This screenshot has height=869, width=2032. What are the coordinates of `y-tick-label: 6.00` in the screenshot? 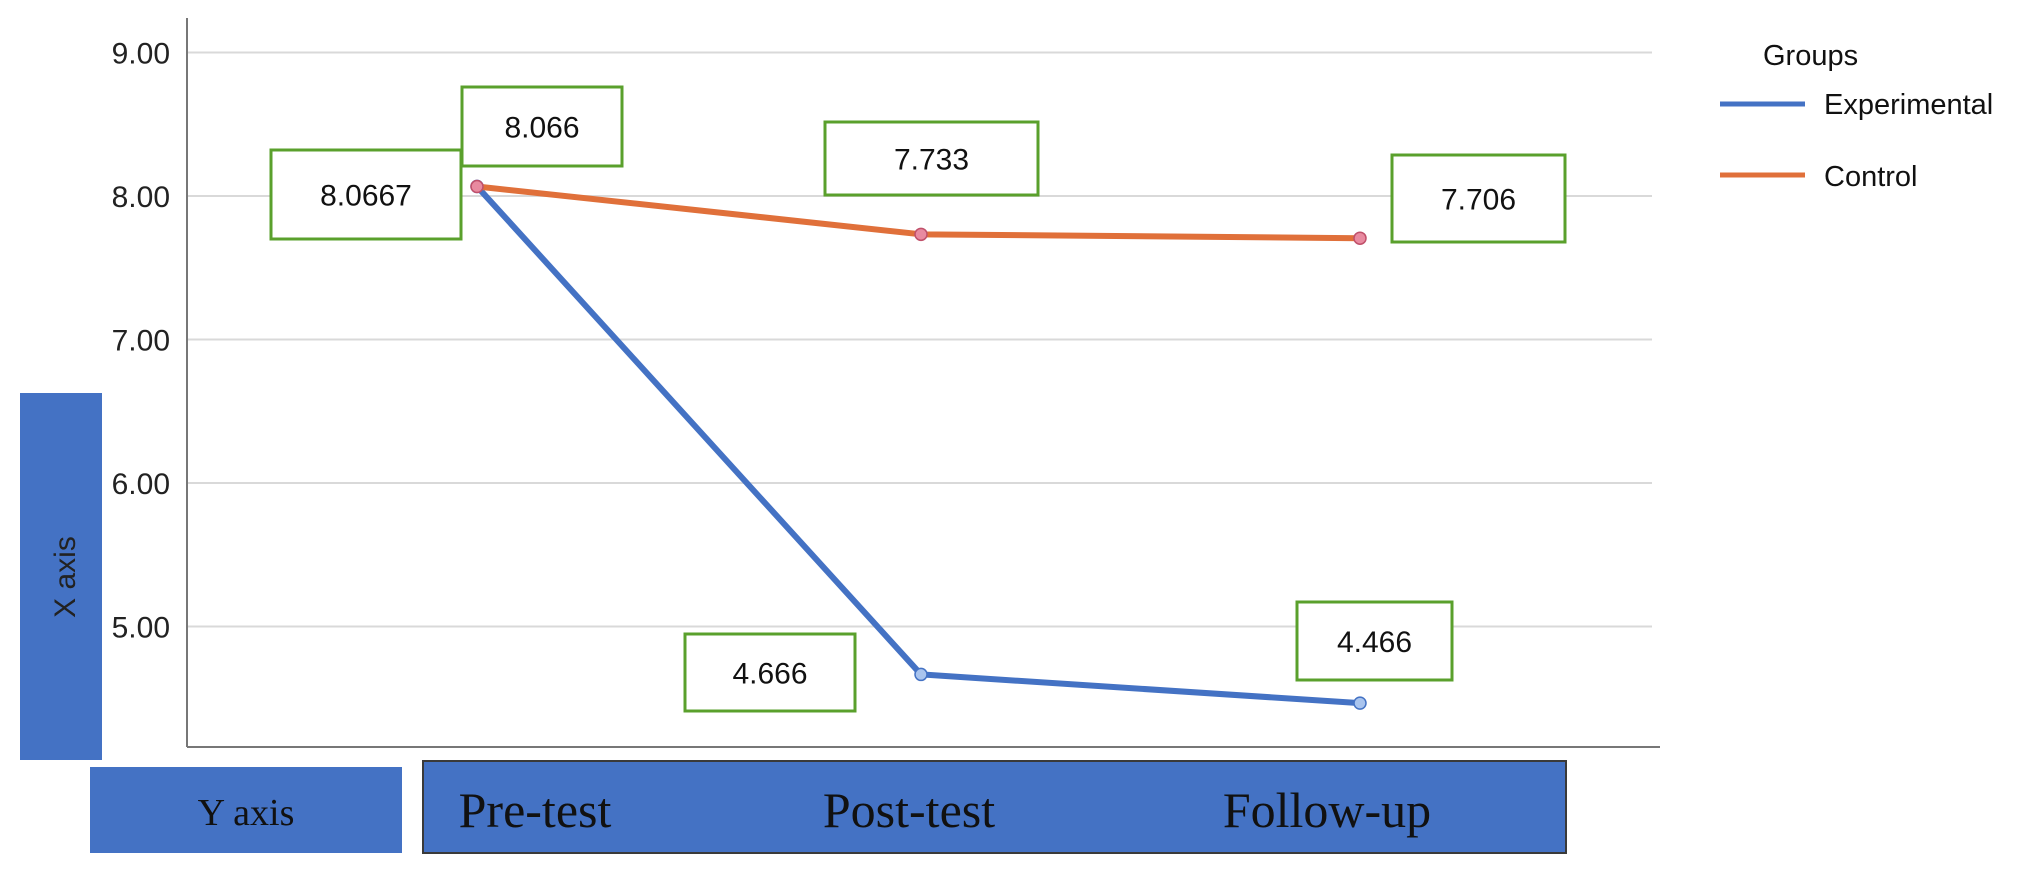 It's located at (141, 484).